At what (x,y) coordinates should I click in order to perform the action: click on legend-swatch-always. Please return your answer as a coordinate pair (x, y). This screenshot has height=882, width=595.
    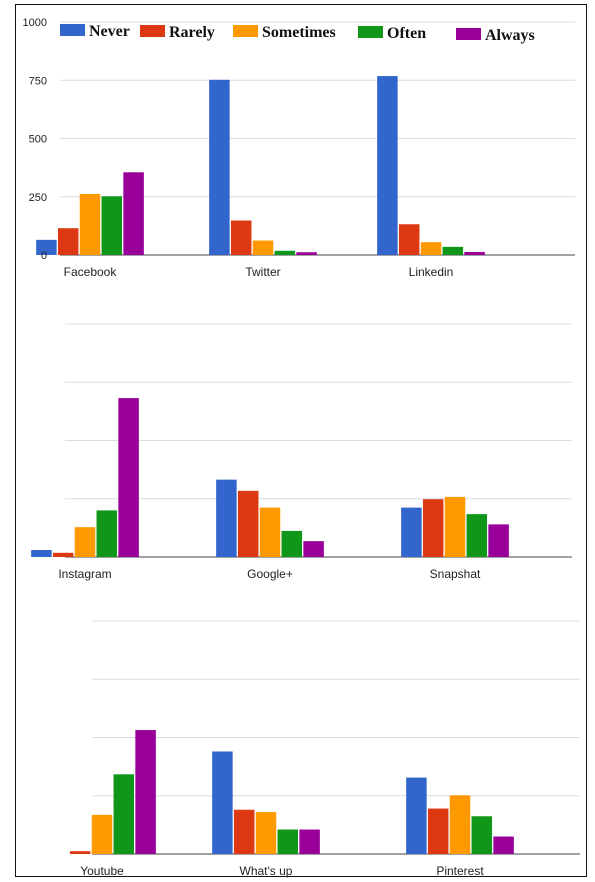
    Looking at the image, I should click on (468, 34).